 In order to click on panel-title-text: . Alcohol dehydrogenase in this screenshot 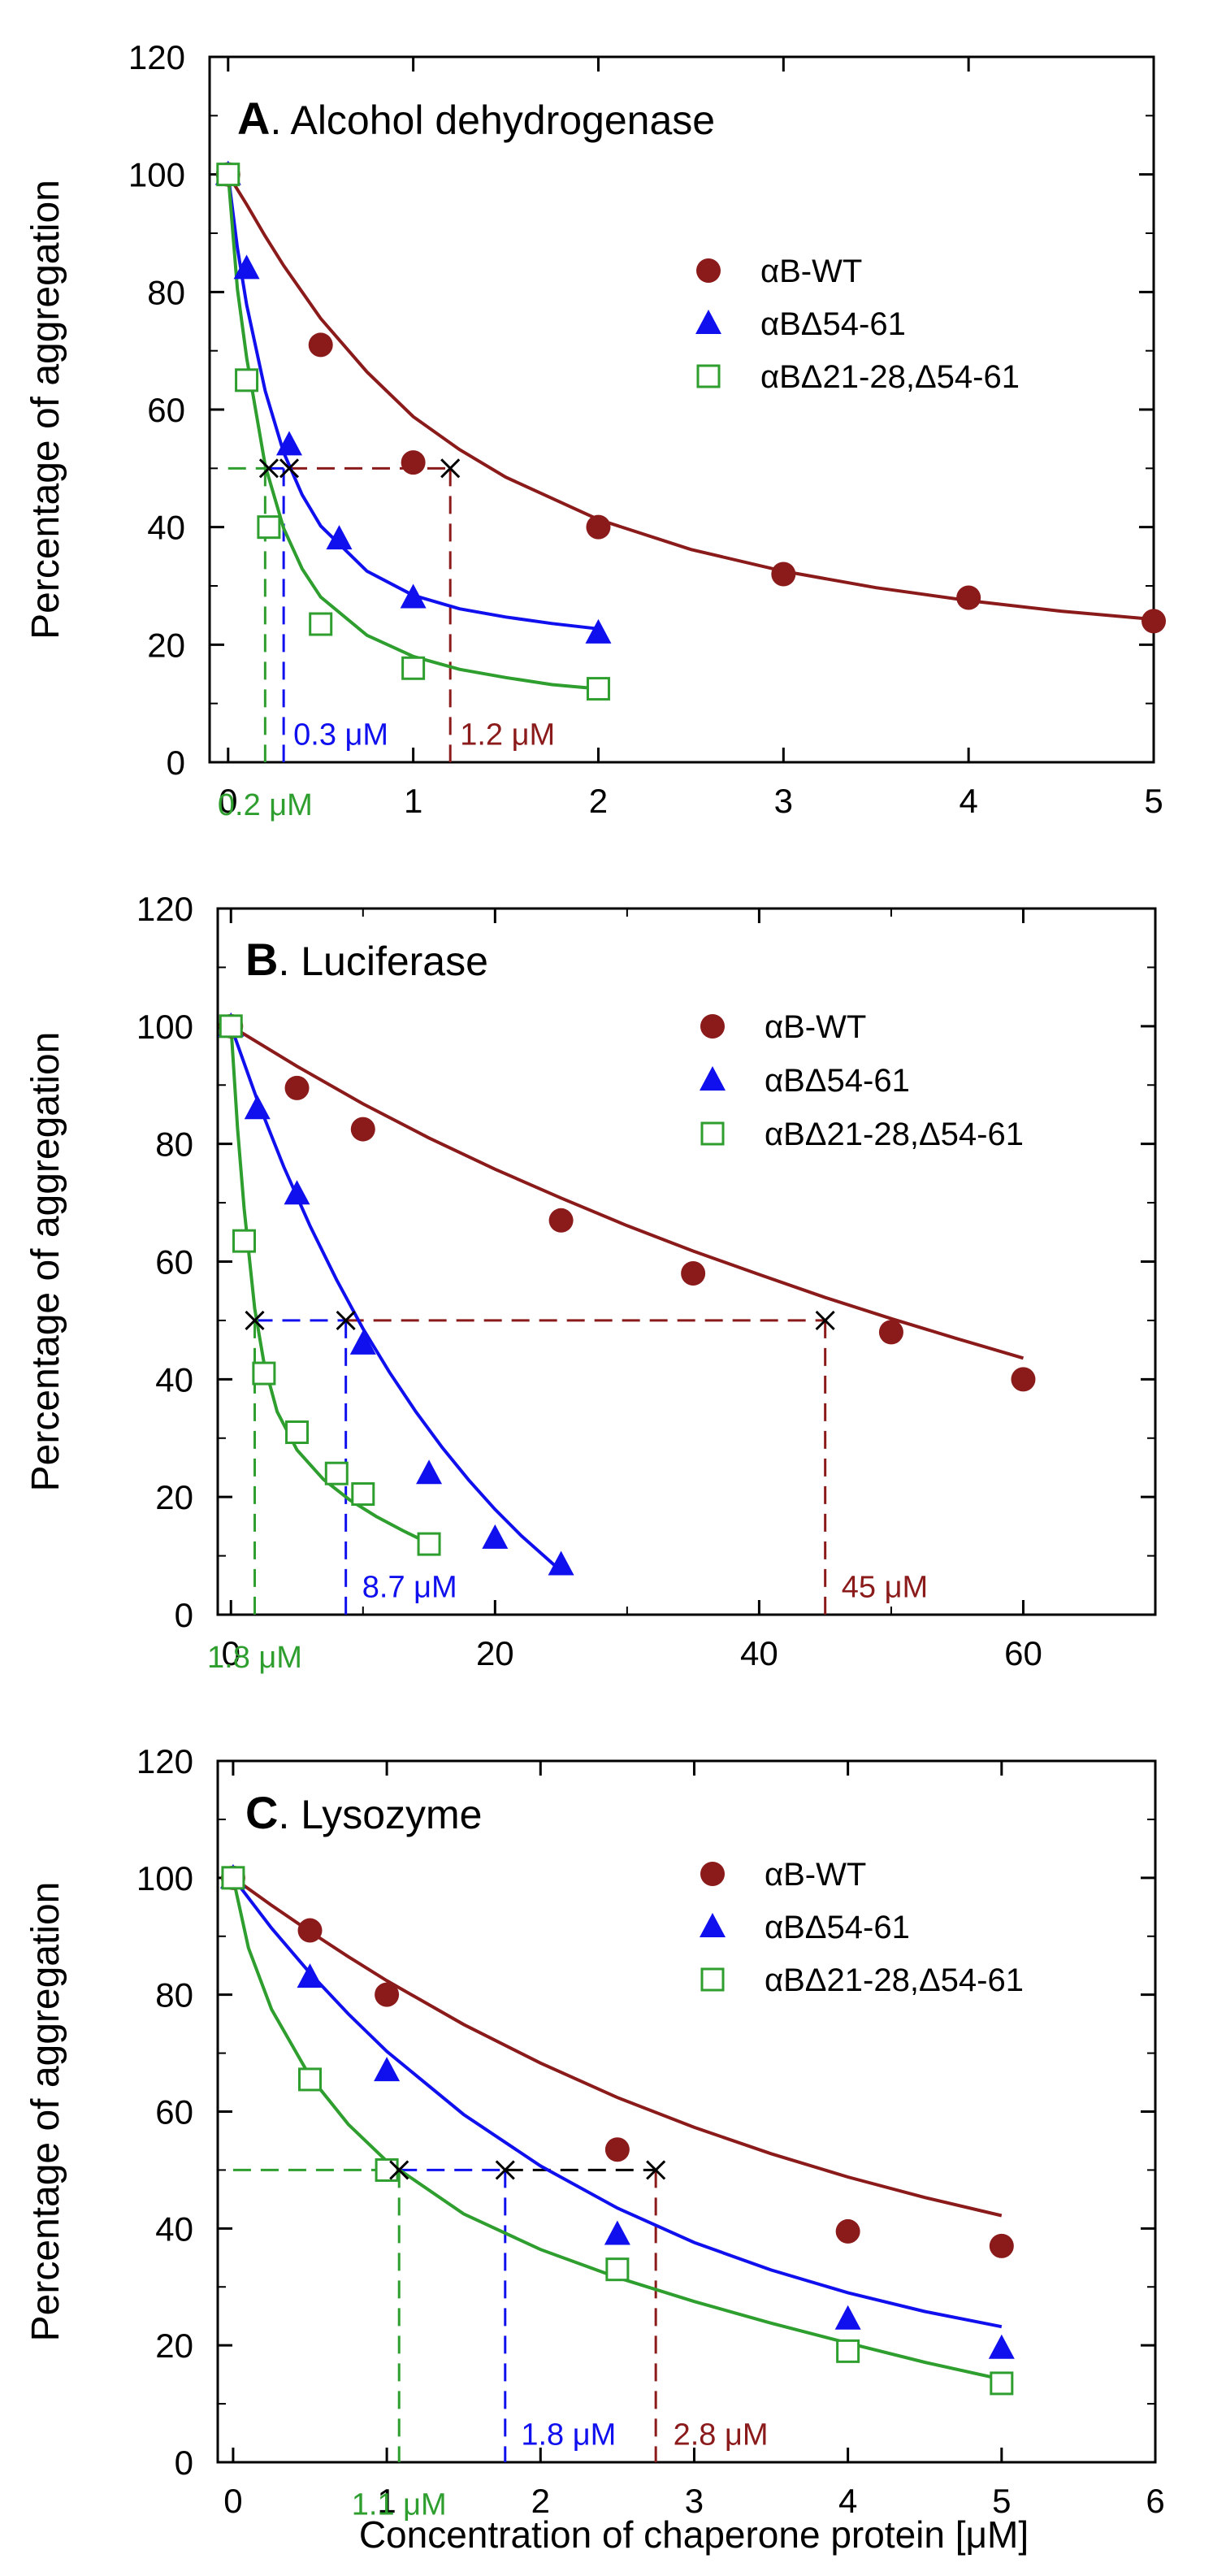, I will do `click(492, 120)`.